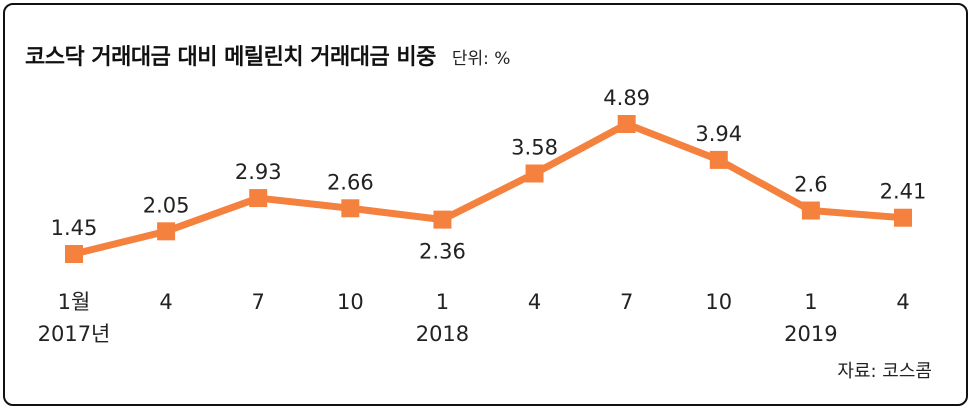 Image resolution: width=975 pixels, height=414 pixels. I want to click on data-label-5: 2.36, so click(442, 252).